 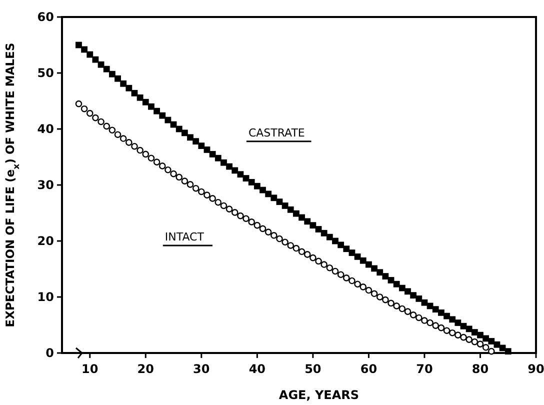 I want to click on y-tick-label: 40, so click(x=45, y=129).